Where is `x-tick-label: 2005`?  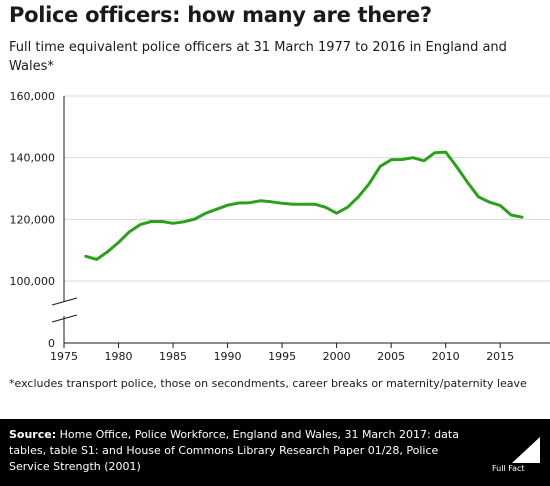
x-tick-label: 2005 is located at coordinates (391, 356).